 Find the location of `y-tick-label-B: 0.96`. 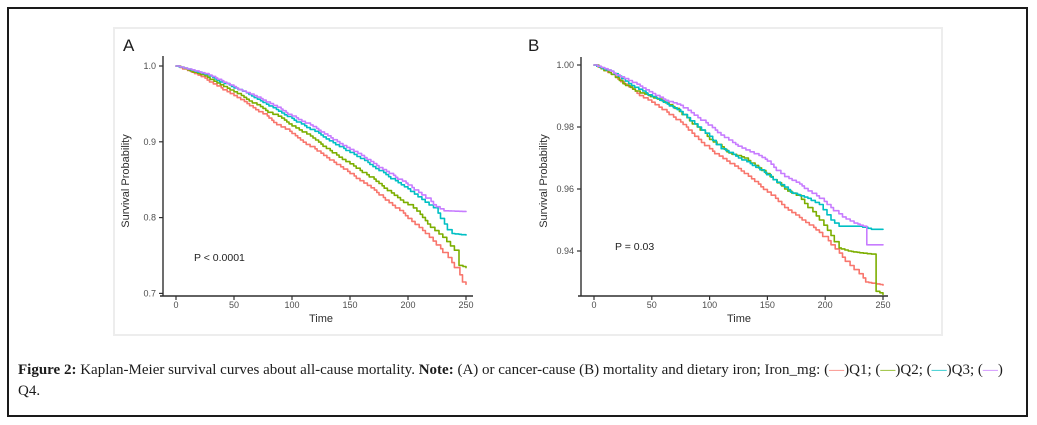

y-tick-label-B: 0.96 is located at coordinates (565, 189).